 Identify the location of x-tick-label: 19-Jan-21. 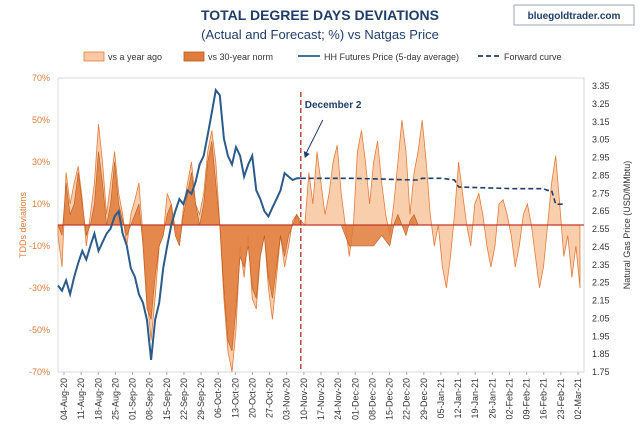
(475, 398).